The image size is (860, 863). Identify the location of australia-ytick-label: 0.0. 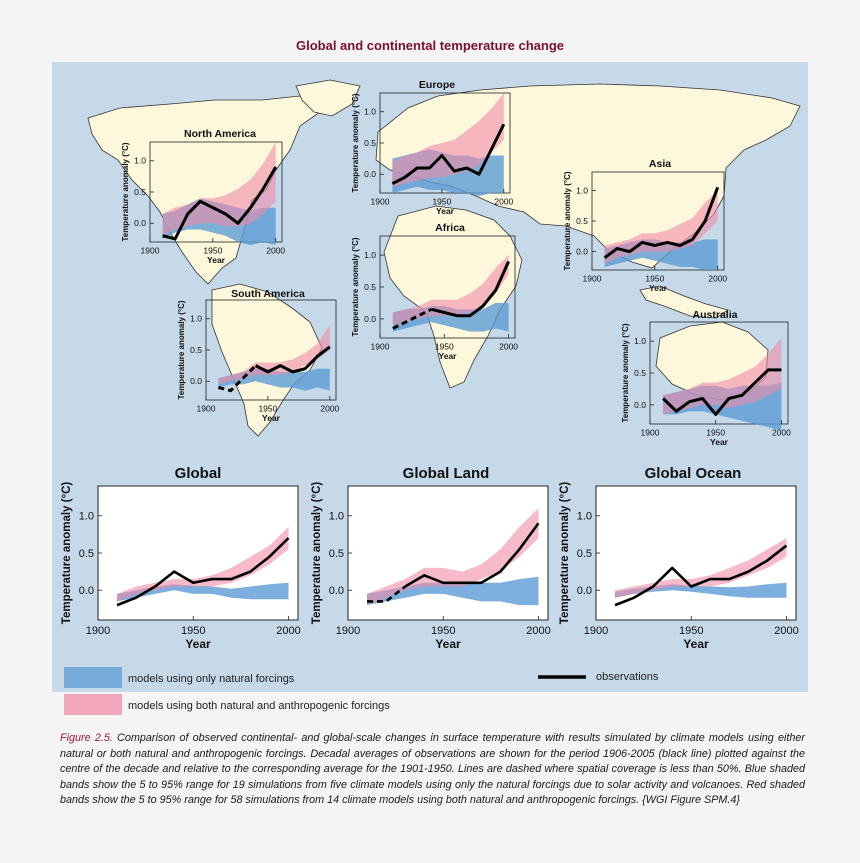
(640, 405).